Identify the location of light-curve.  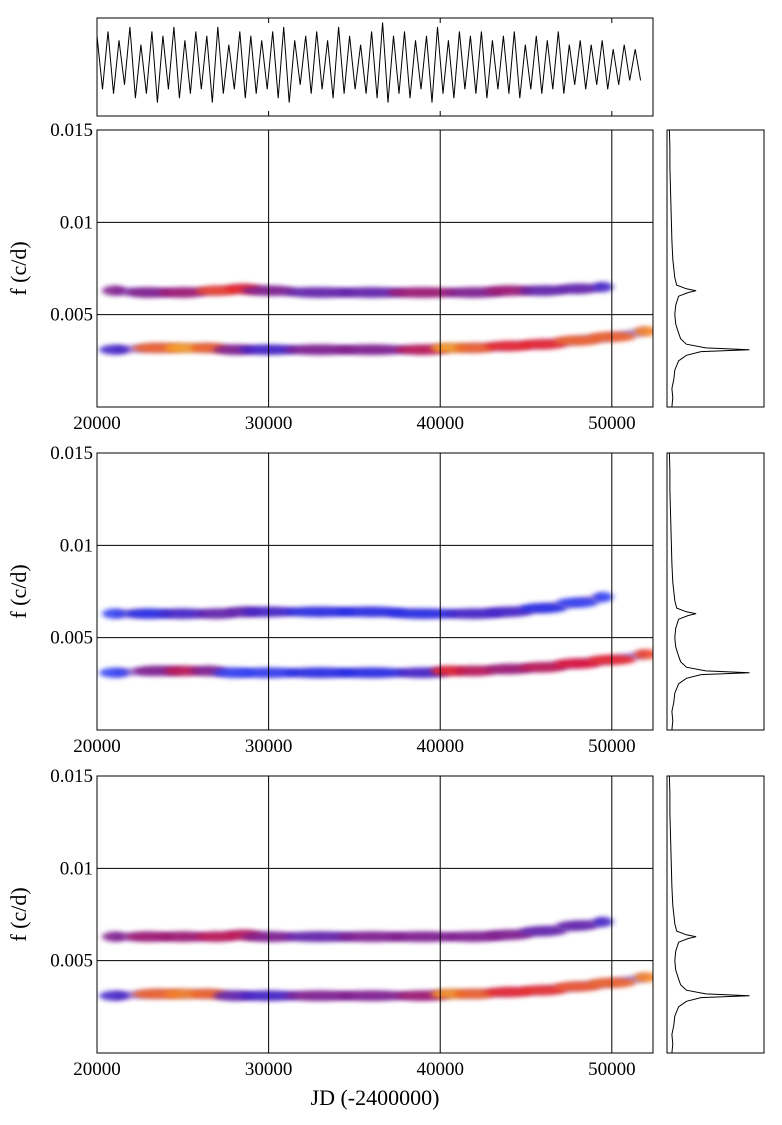
(369, 62).